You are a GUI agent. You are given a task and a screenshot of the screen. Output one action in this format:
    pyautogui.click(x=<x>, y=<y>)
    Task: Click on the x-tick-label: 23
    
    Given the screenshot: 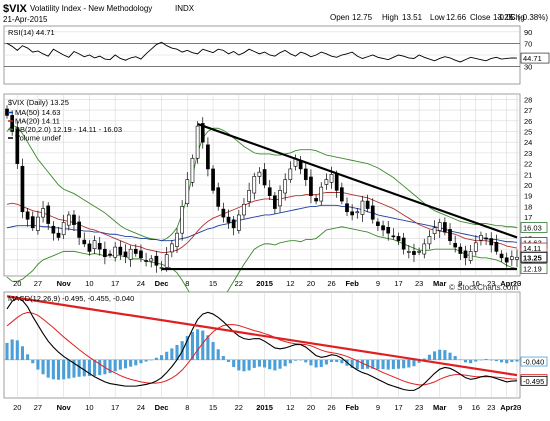 What is the action you would take?
    pyautogui.click(x=491, y=407)
    